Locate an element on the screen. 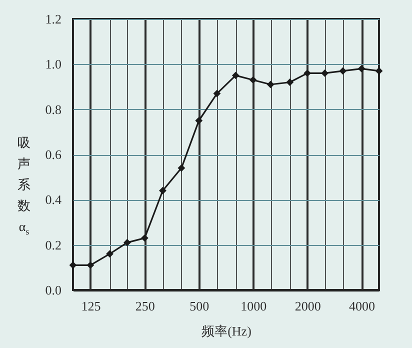 Image resolution: width=412 pixels, height=348 pixels. x-tick-label: 250 is located at coordinates (145, 306).